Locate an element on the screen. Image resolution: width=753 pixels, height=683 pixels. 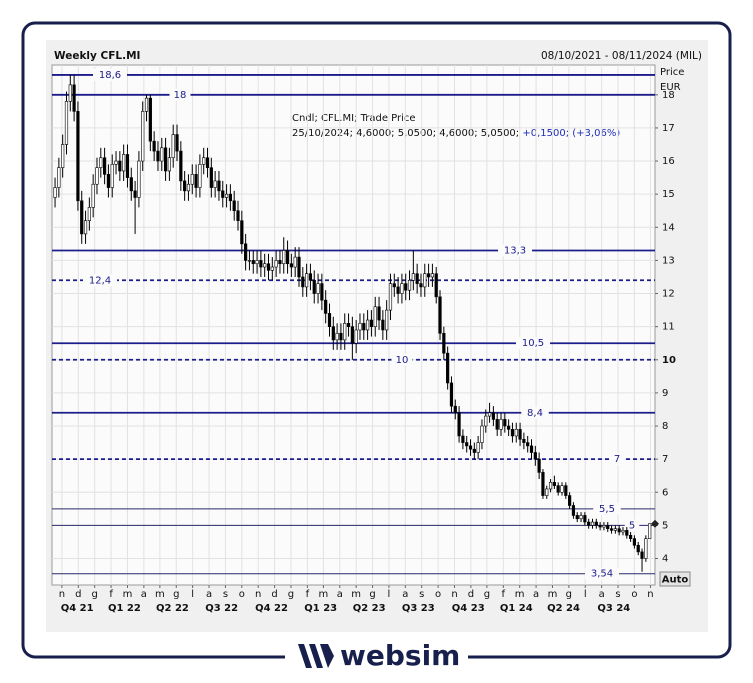
y-tick-label: 11 is located at coordinates (668, 327).